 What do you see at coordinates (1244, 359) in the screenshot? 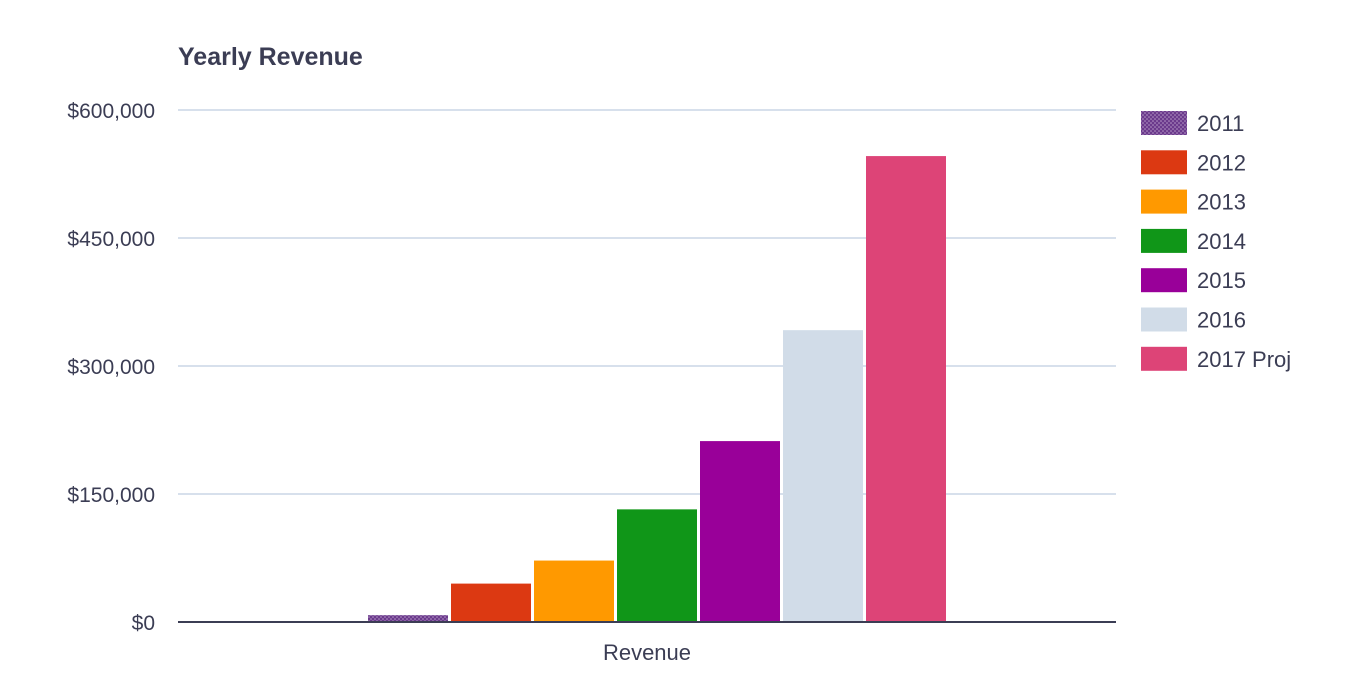
I see `legend-label: 2017 Proj` at bounding box center [1244, 359].